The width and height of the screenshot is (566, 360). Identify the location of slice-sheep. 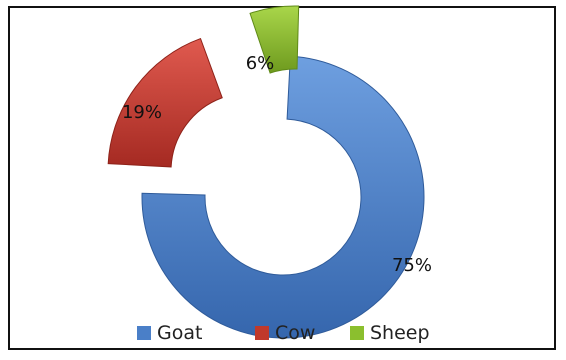
(274, 39).